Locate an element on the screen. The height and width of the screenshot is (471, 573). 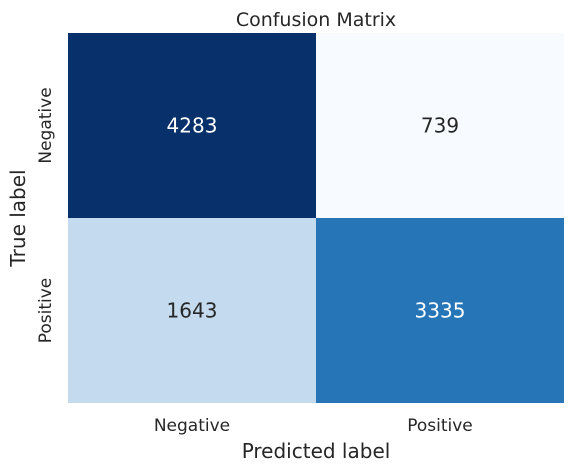
y-tick-labels: Negative Positive is located at coordinates (46, 215).